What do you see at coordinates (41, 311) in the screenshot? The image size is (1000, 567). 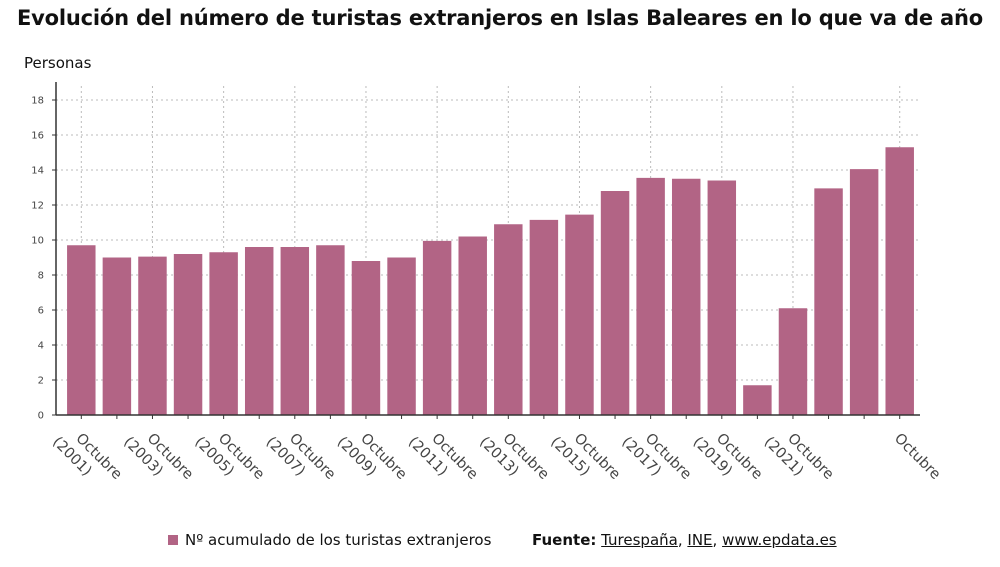 I see `y-tick-label: 6` at bounding box center [41, 311].